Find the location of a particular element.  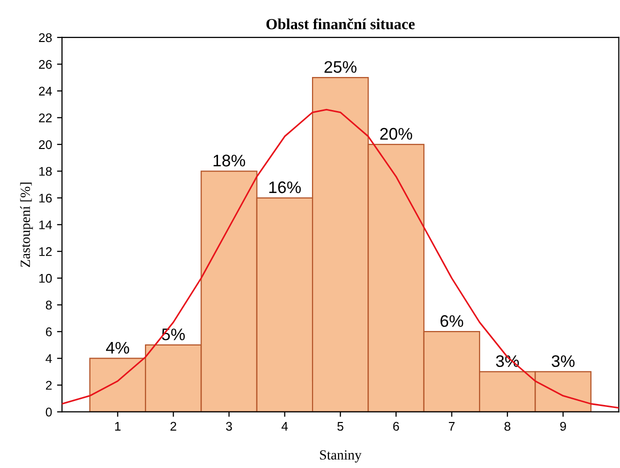

data-label: 6% is located at coordinates (452, 321).